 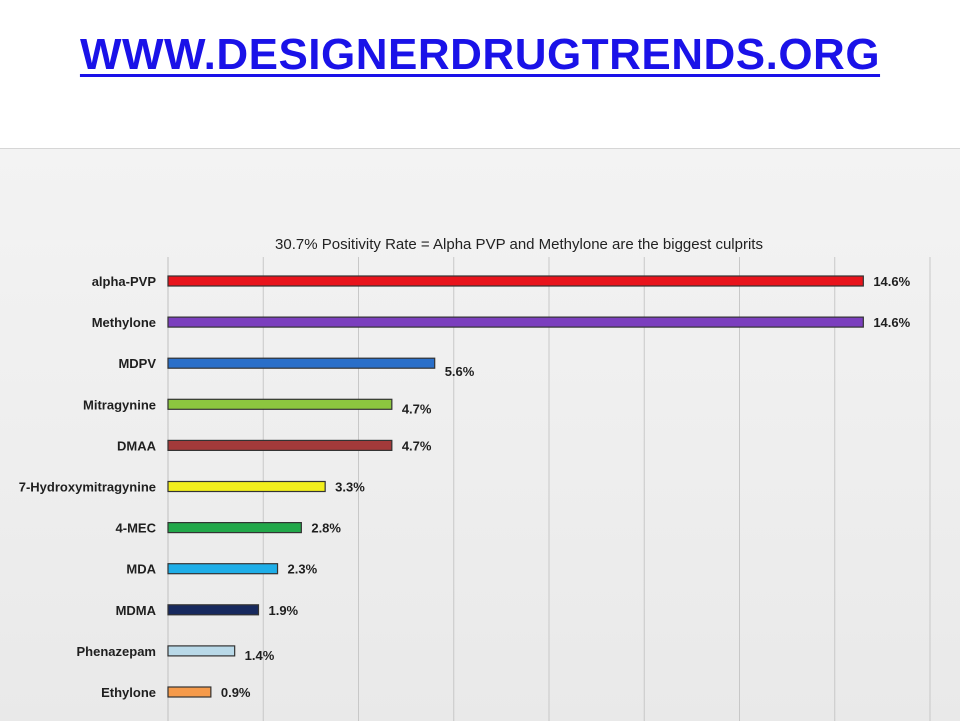 I want to click on value-label: 2.3%, so click(x=303, y=569).